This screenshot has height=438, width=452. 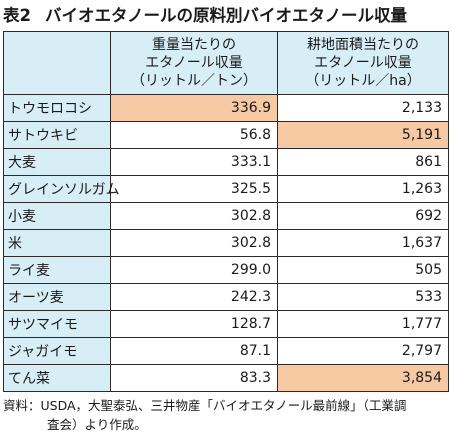 What do you see at coordinates (57, 324) in the screenshot?
I see `crop-name-cell: サツマイモ` at bounding box center [57, 324].